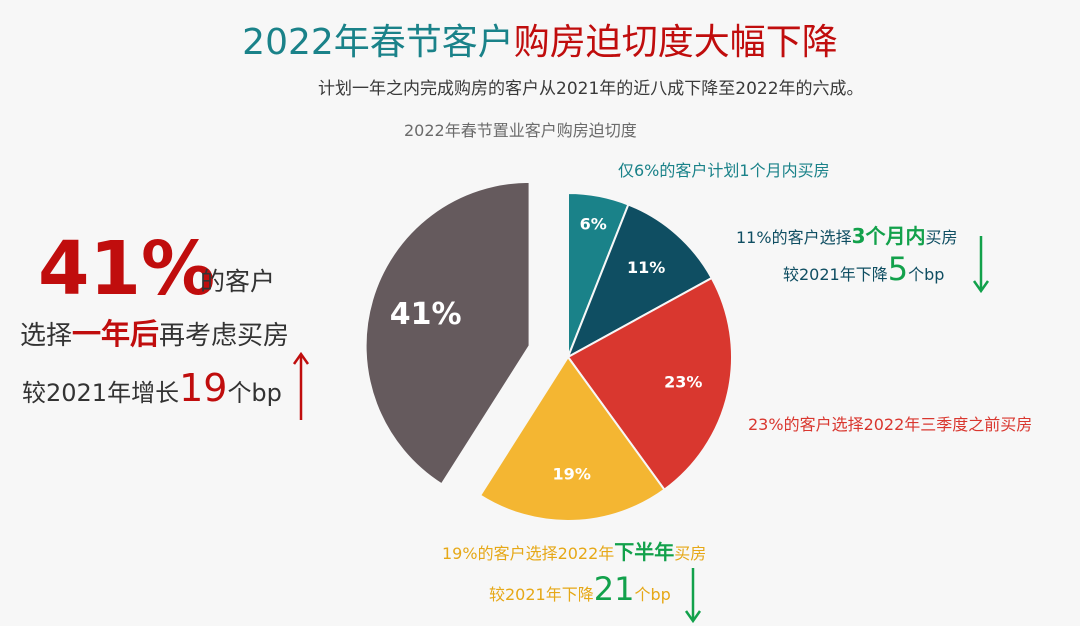 The height and width of the screenshot is (626, 1080). What do you see at coordinates (675, 42) in the screenshot?
I see `title-part2: 购房迫切度大幅下降` at bounding box center [675, 42].